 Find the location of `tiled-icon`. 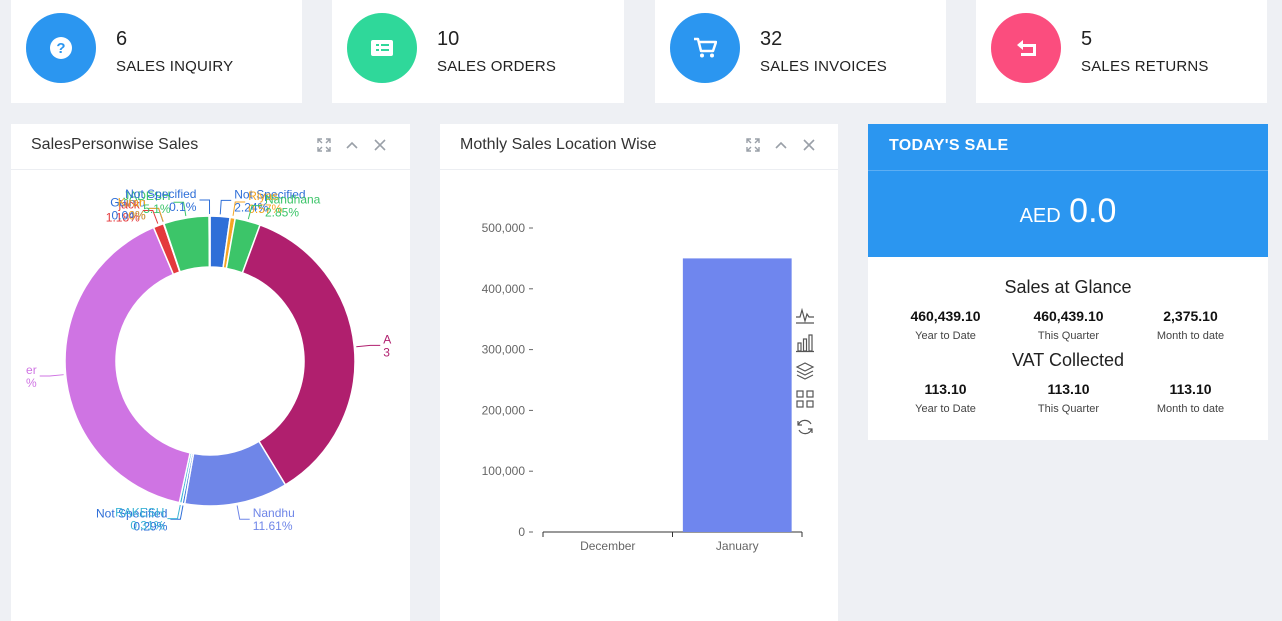

tiled-icon is located at coordinates (805, 399).